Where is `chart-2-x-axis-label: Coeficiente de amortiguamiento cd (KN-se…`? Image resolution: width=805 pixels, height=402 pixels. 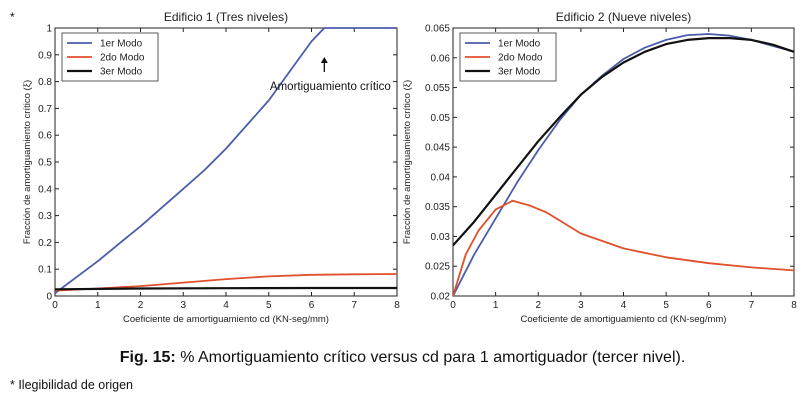
chart-2-x-axis-label: Coeficiente de amortiguamiento cd (KN-se… is located at coordinates (624, 319).